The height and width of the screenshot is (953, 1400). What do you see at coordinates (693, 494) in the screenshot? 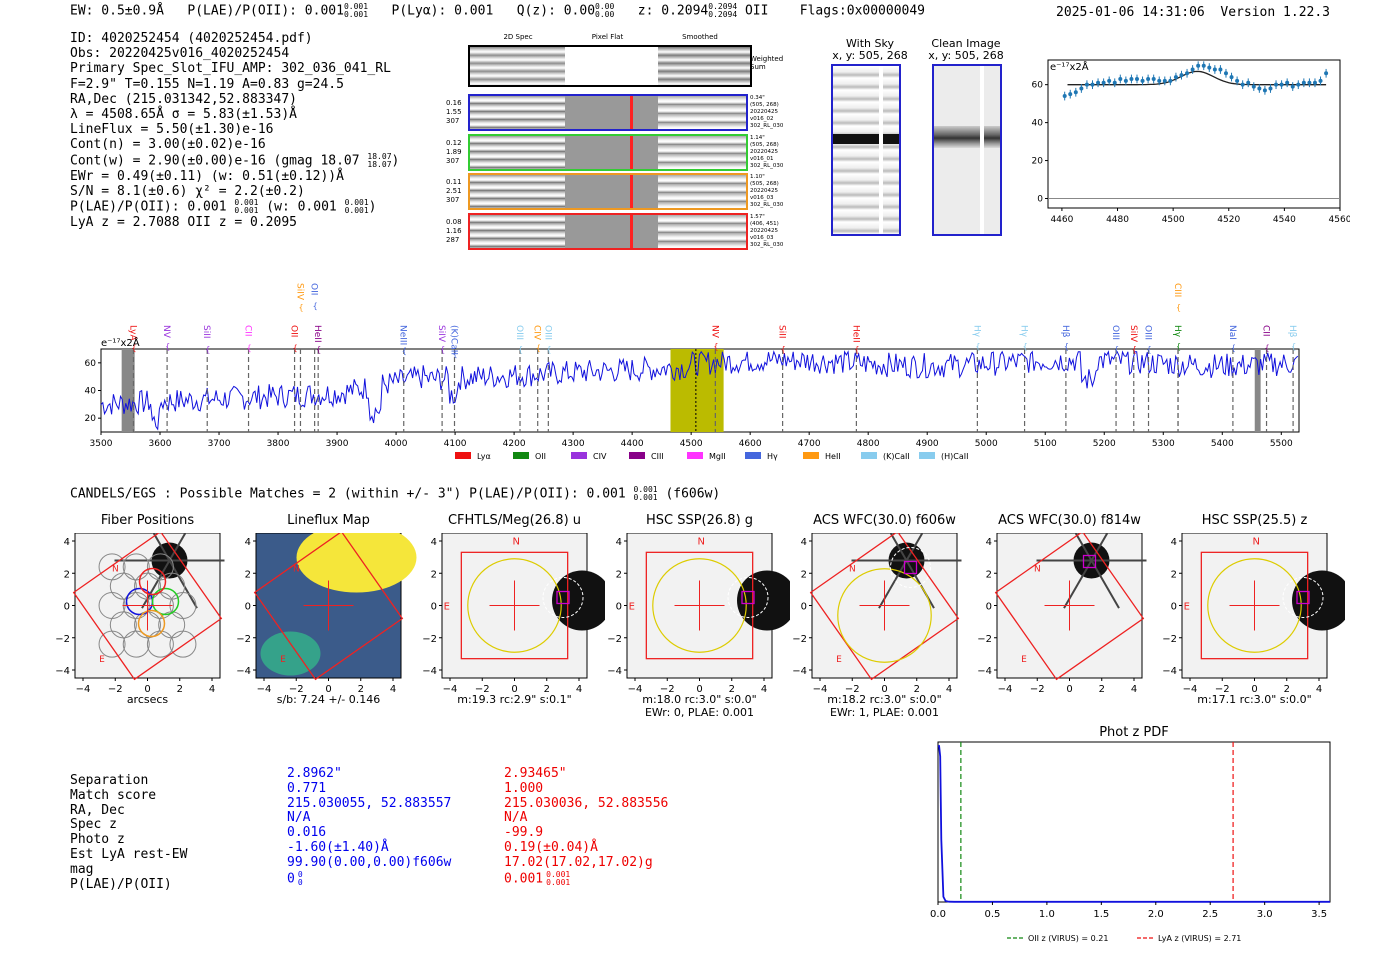
I see `catalog-heading-tail: (f606w)` at bounding box center [693, 494].